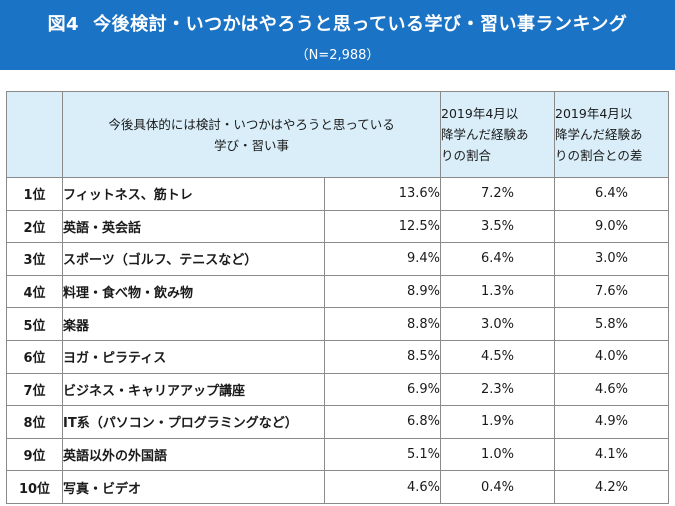 This screenshot has width=675, height=506. Describe the element at coordinates (498, 194) in the screenshot. I see `experienced-cell: 7.2%` at that location.